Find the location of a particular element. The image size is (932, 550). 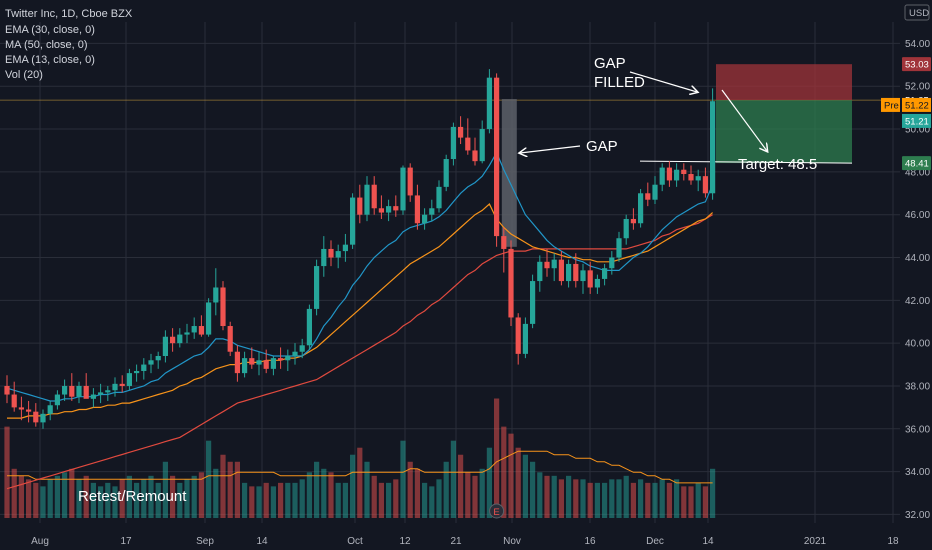

symbol-title: Twitter Inc, 1D, Cboe BZX is located at coordinates (69, 14).